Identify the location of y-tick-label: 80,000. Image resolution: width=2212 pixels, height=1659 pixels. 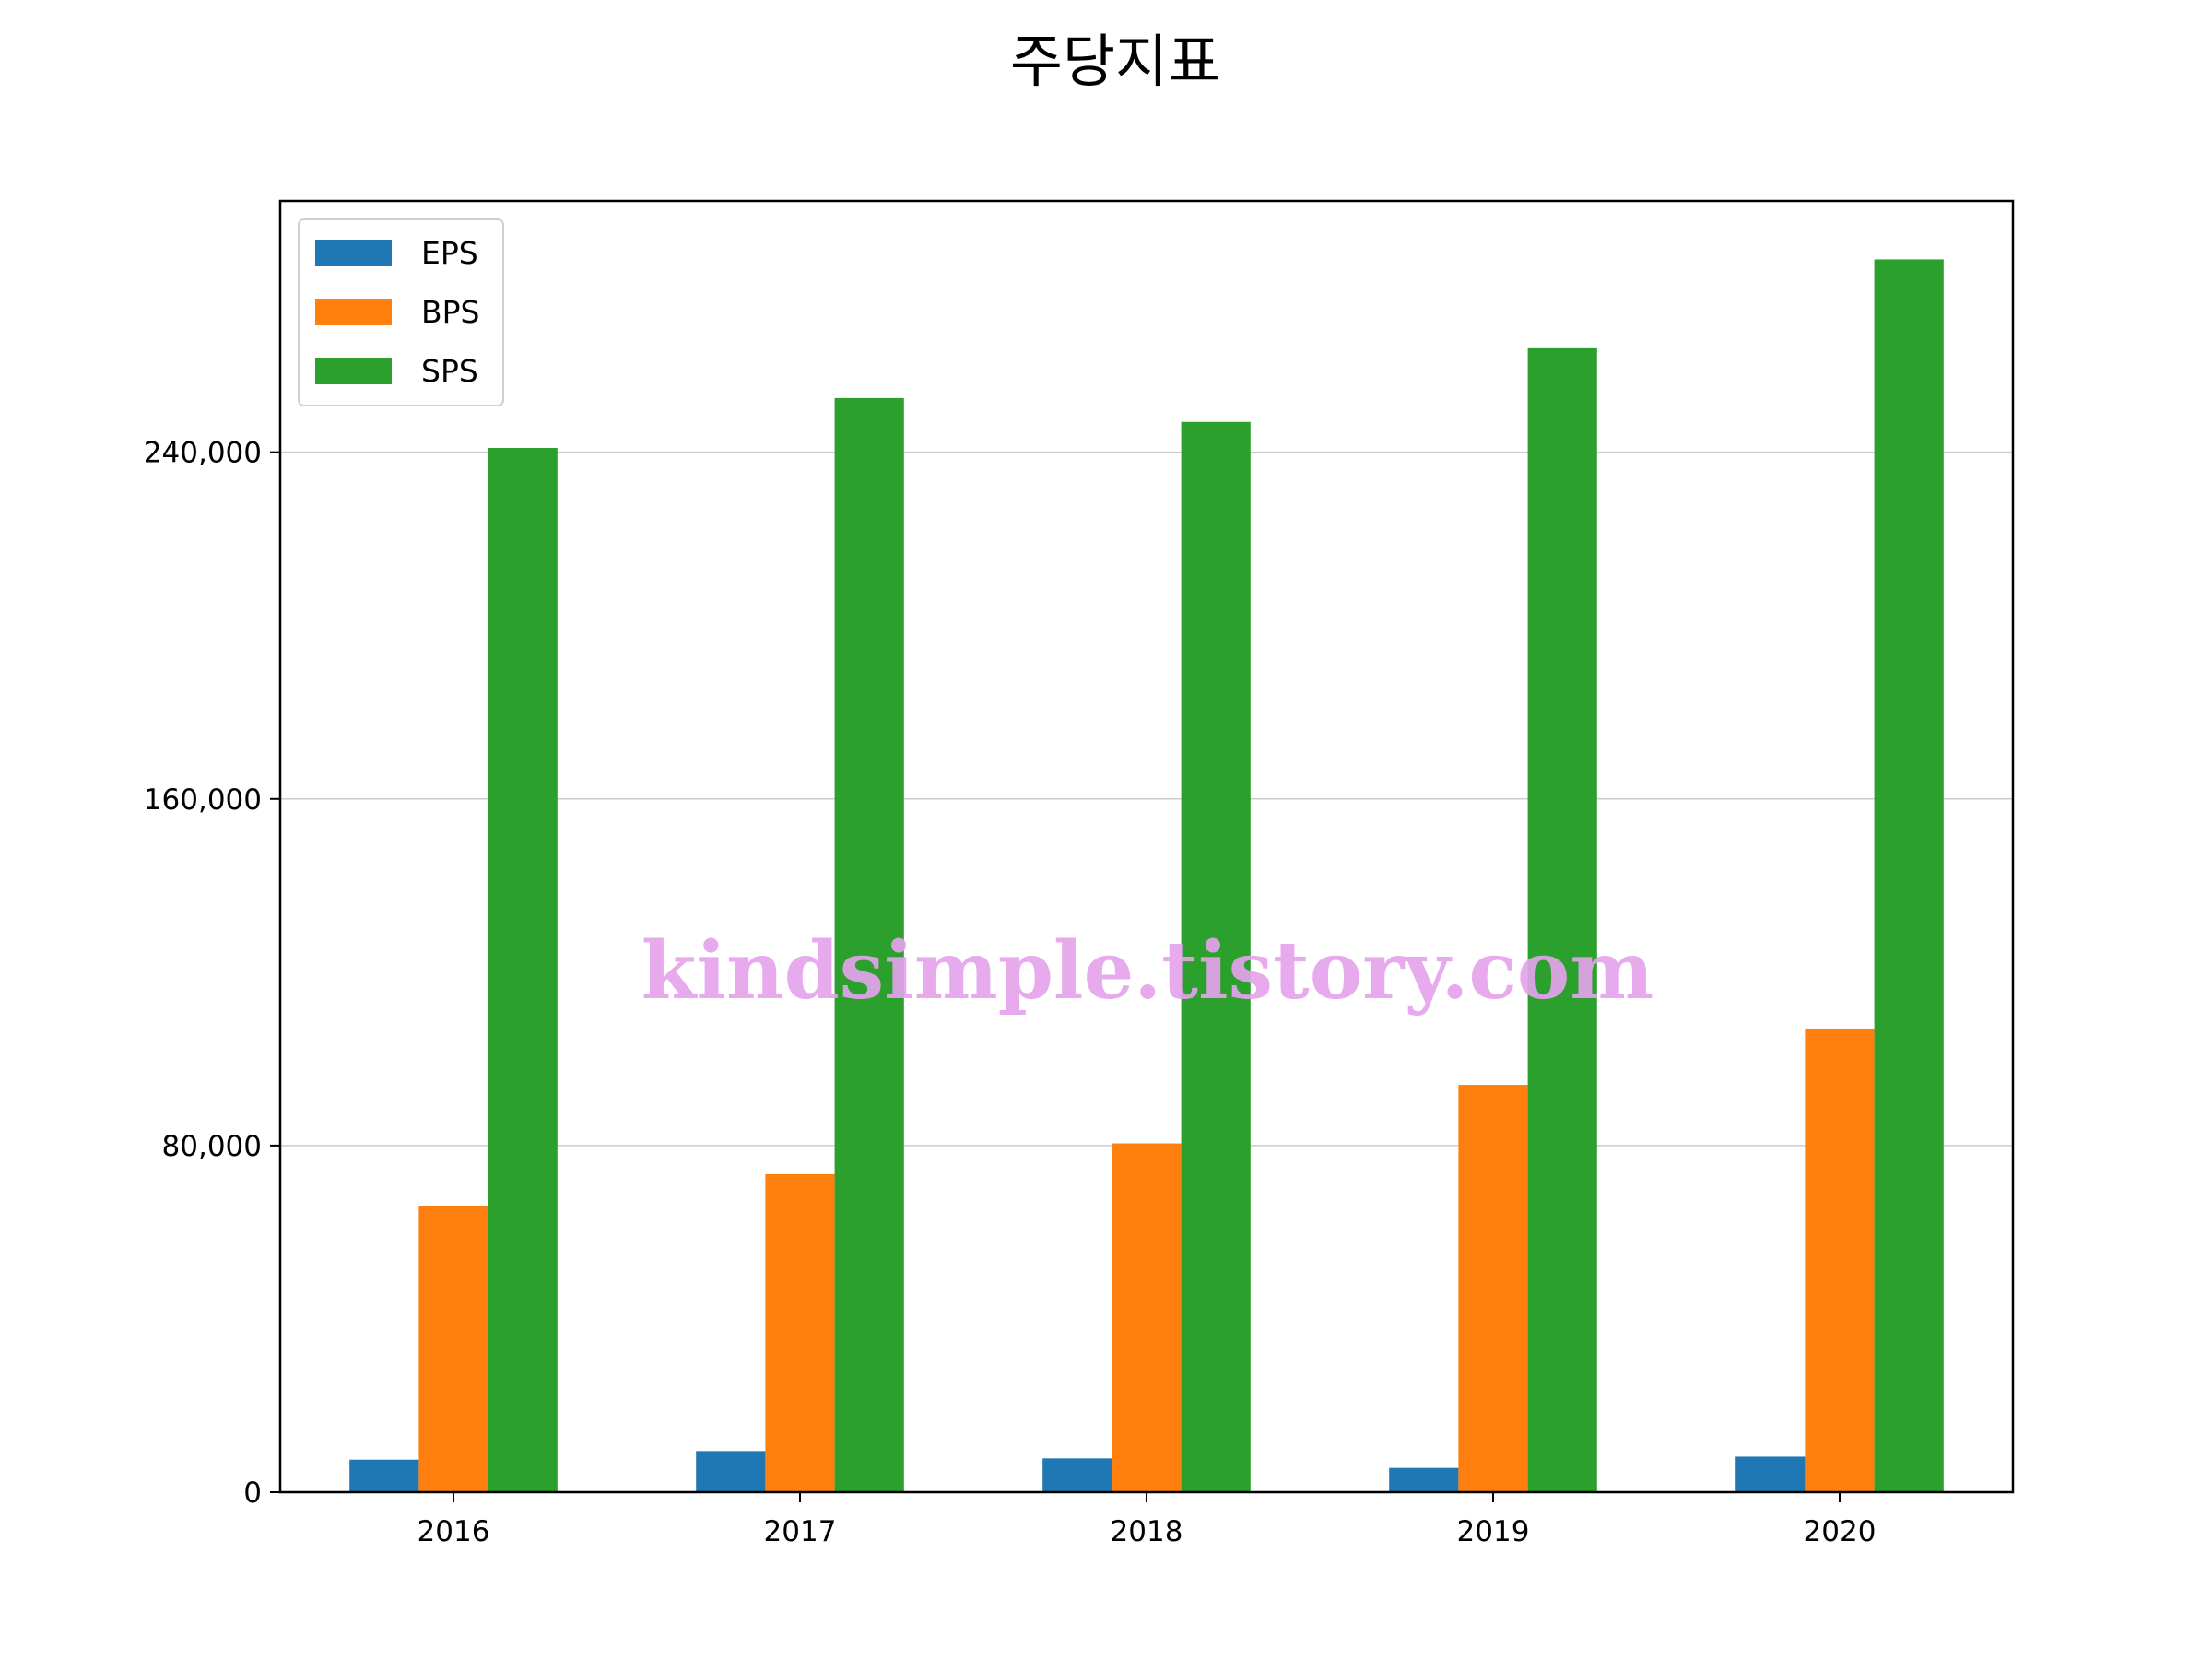
(212, 1146).